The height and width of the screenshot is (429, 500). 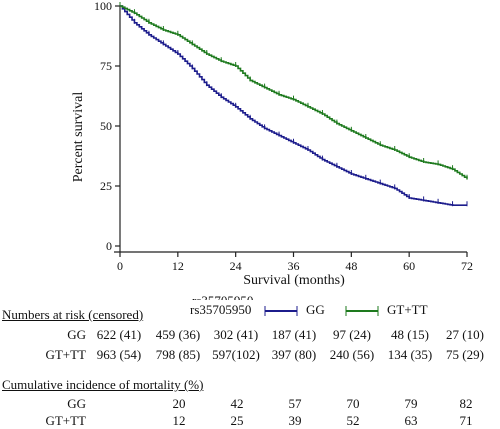 What do you see at coordinates (353, 403) in the screenshot?
I see `mortality-cell-gg-3: 70` at bounding box center [353, 403].